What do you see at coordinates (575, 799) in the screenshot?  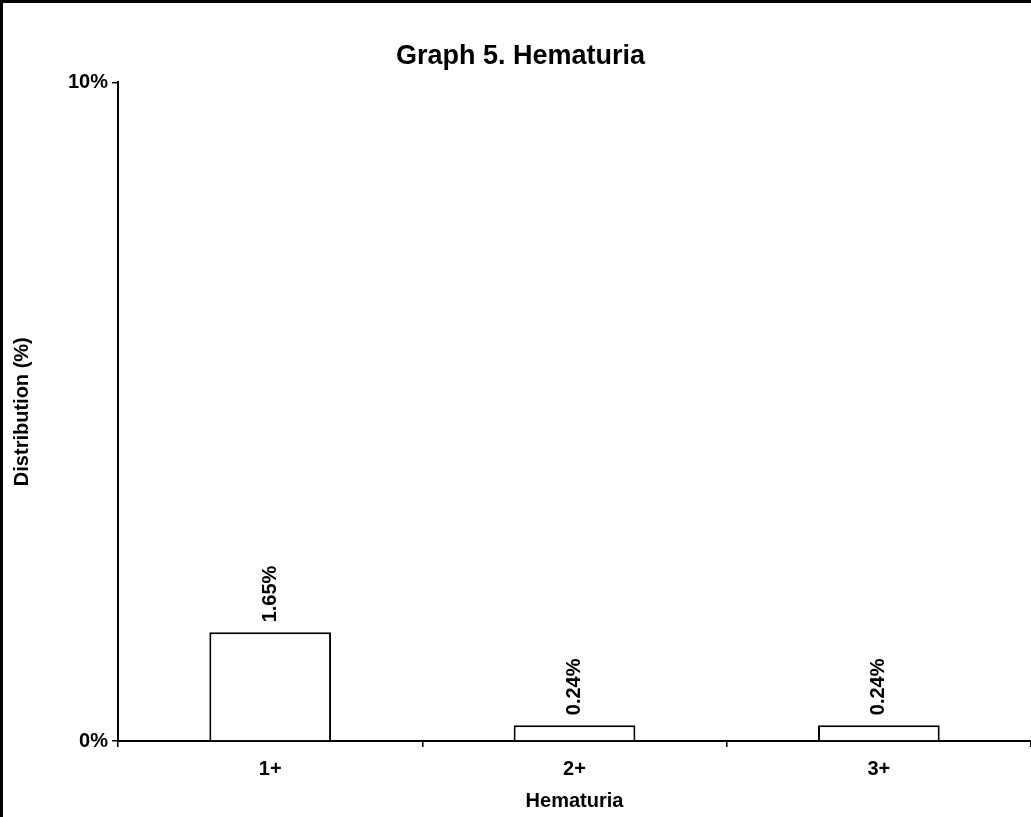 I see `x-axis-title: Hematuria` at bounding box center [575, 799].